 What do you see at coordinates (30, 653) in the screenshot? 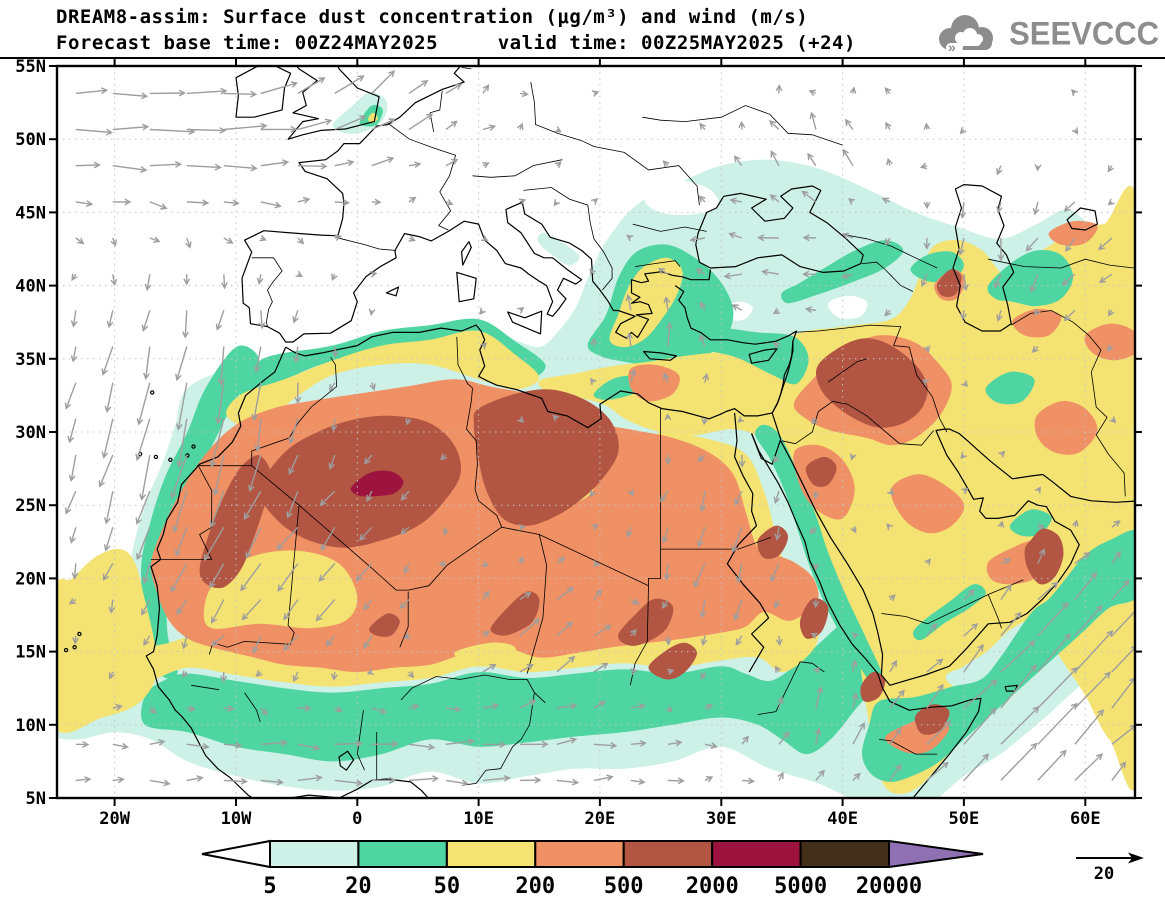
I see `lat-axis-label: 15N` at bounding box center [30, 653].